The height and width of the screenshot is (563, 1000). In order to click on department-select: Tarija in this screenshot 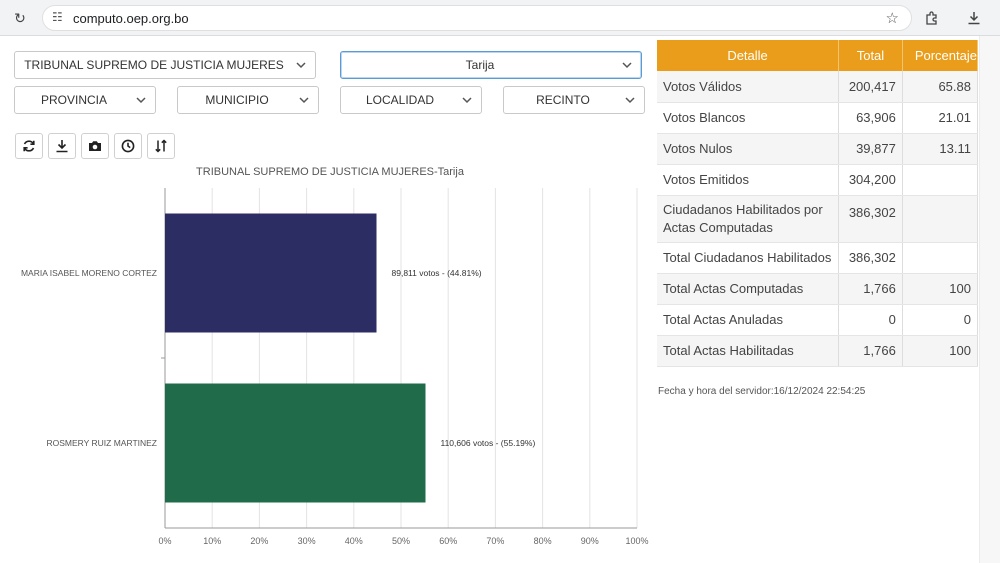, I will do `click(491, 65)`.